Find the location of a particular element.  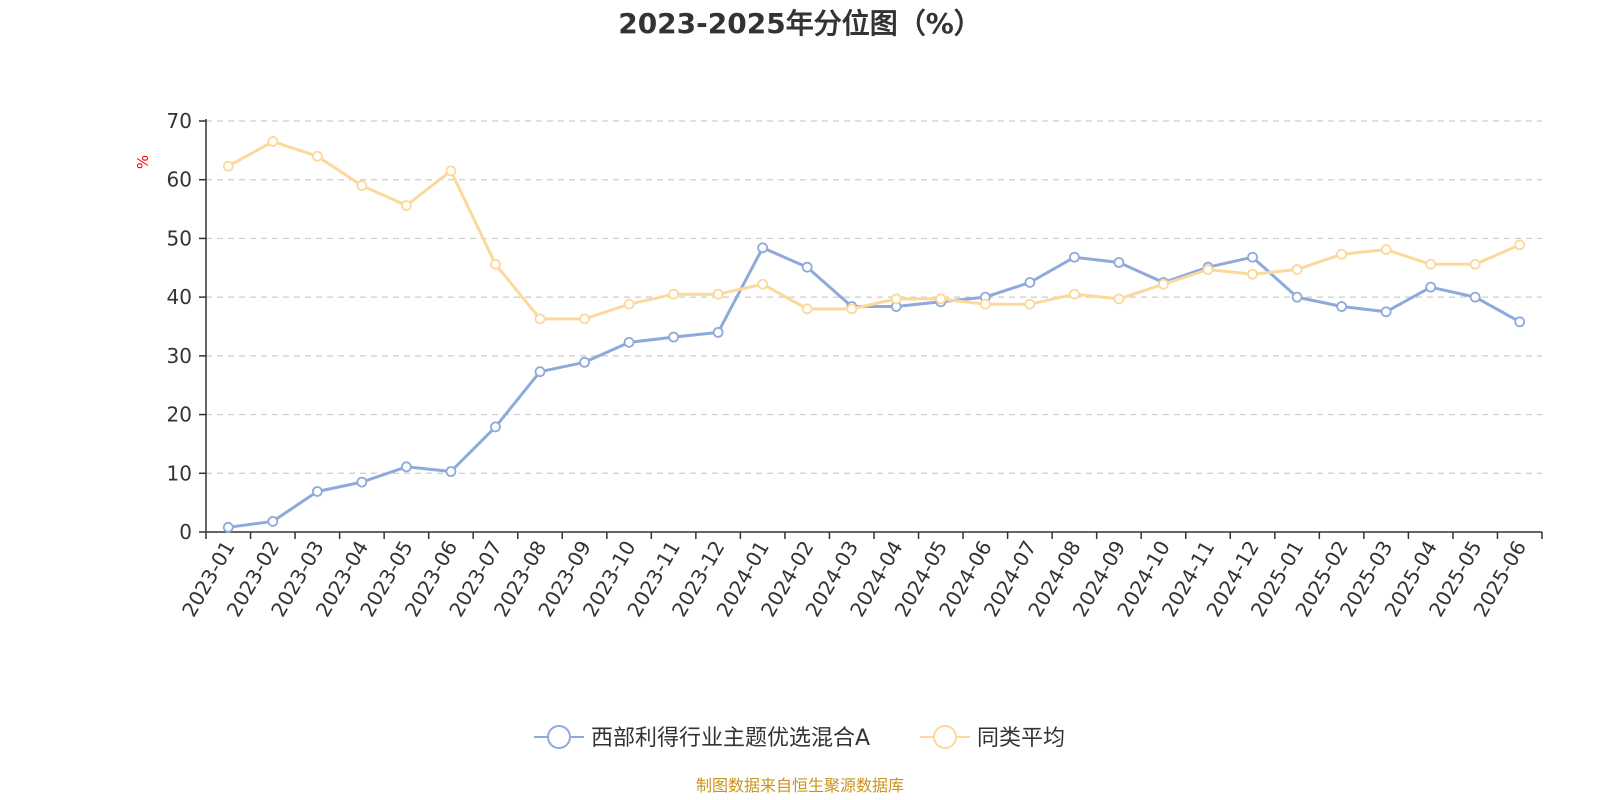

legend-label: 同类平均 is located at coordinates (1021, 738).